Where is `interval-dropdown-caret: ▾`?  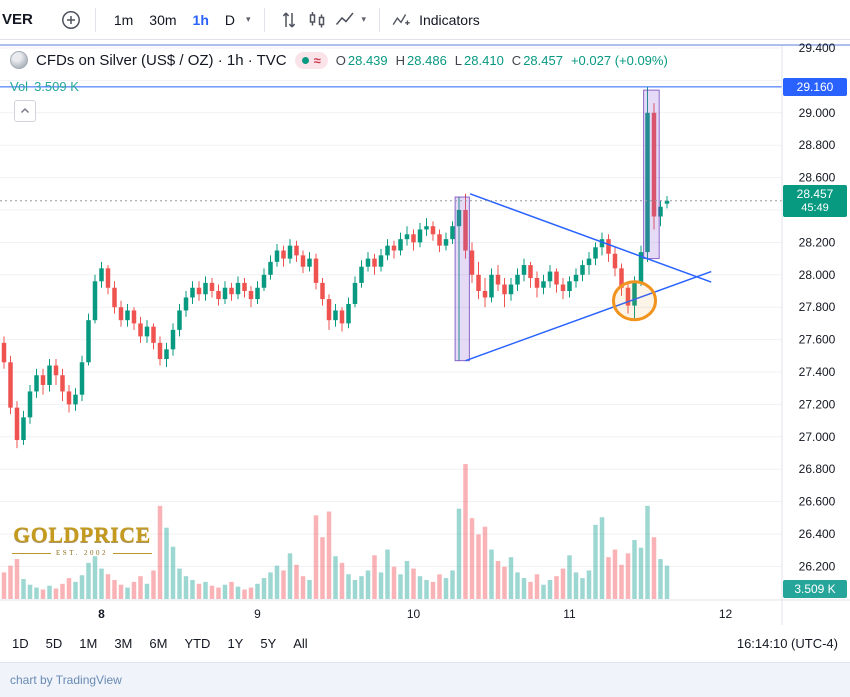
interval-dropdown-caret: ▾ is located at coordinates (248, 19).